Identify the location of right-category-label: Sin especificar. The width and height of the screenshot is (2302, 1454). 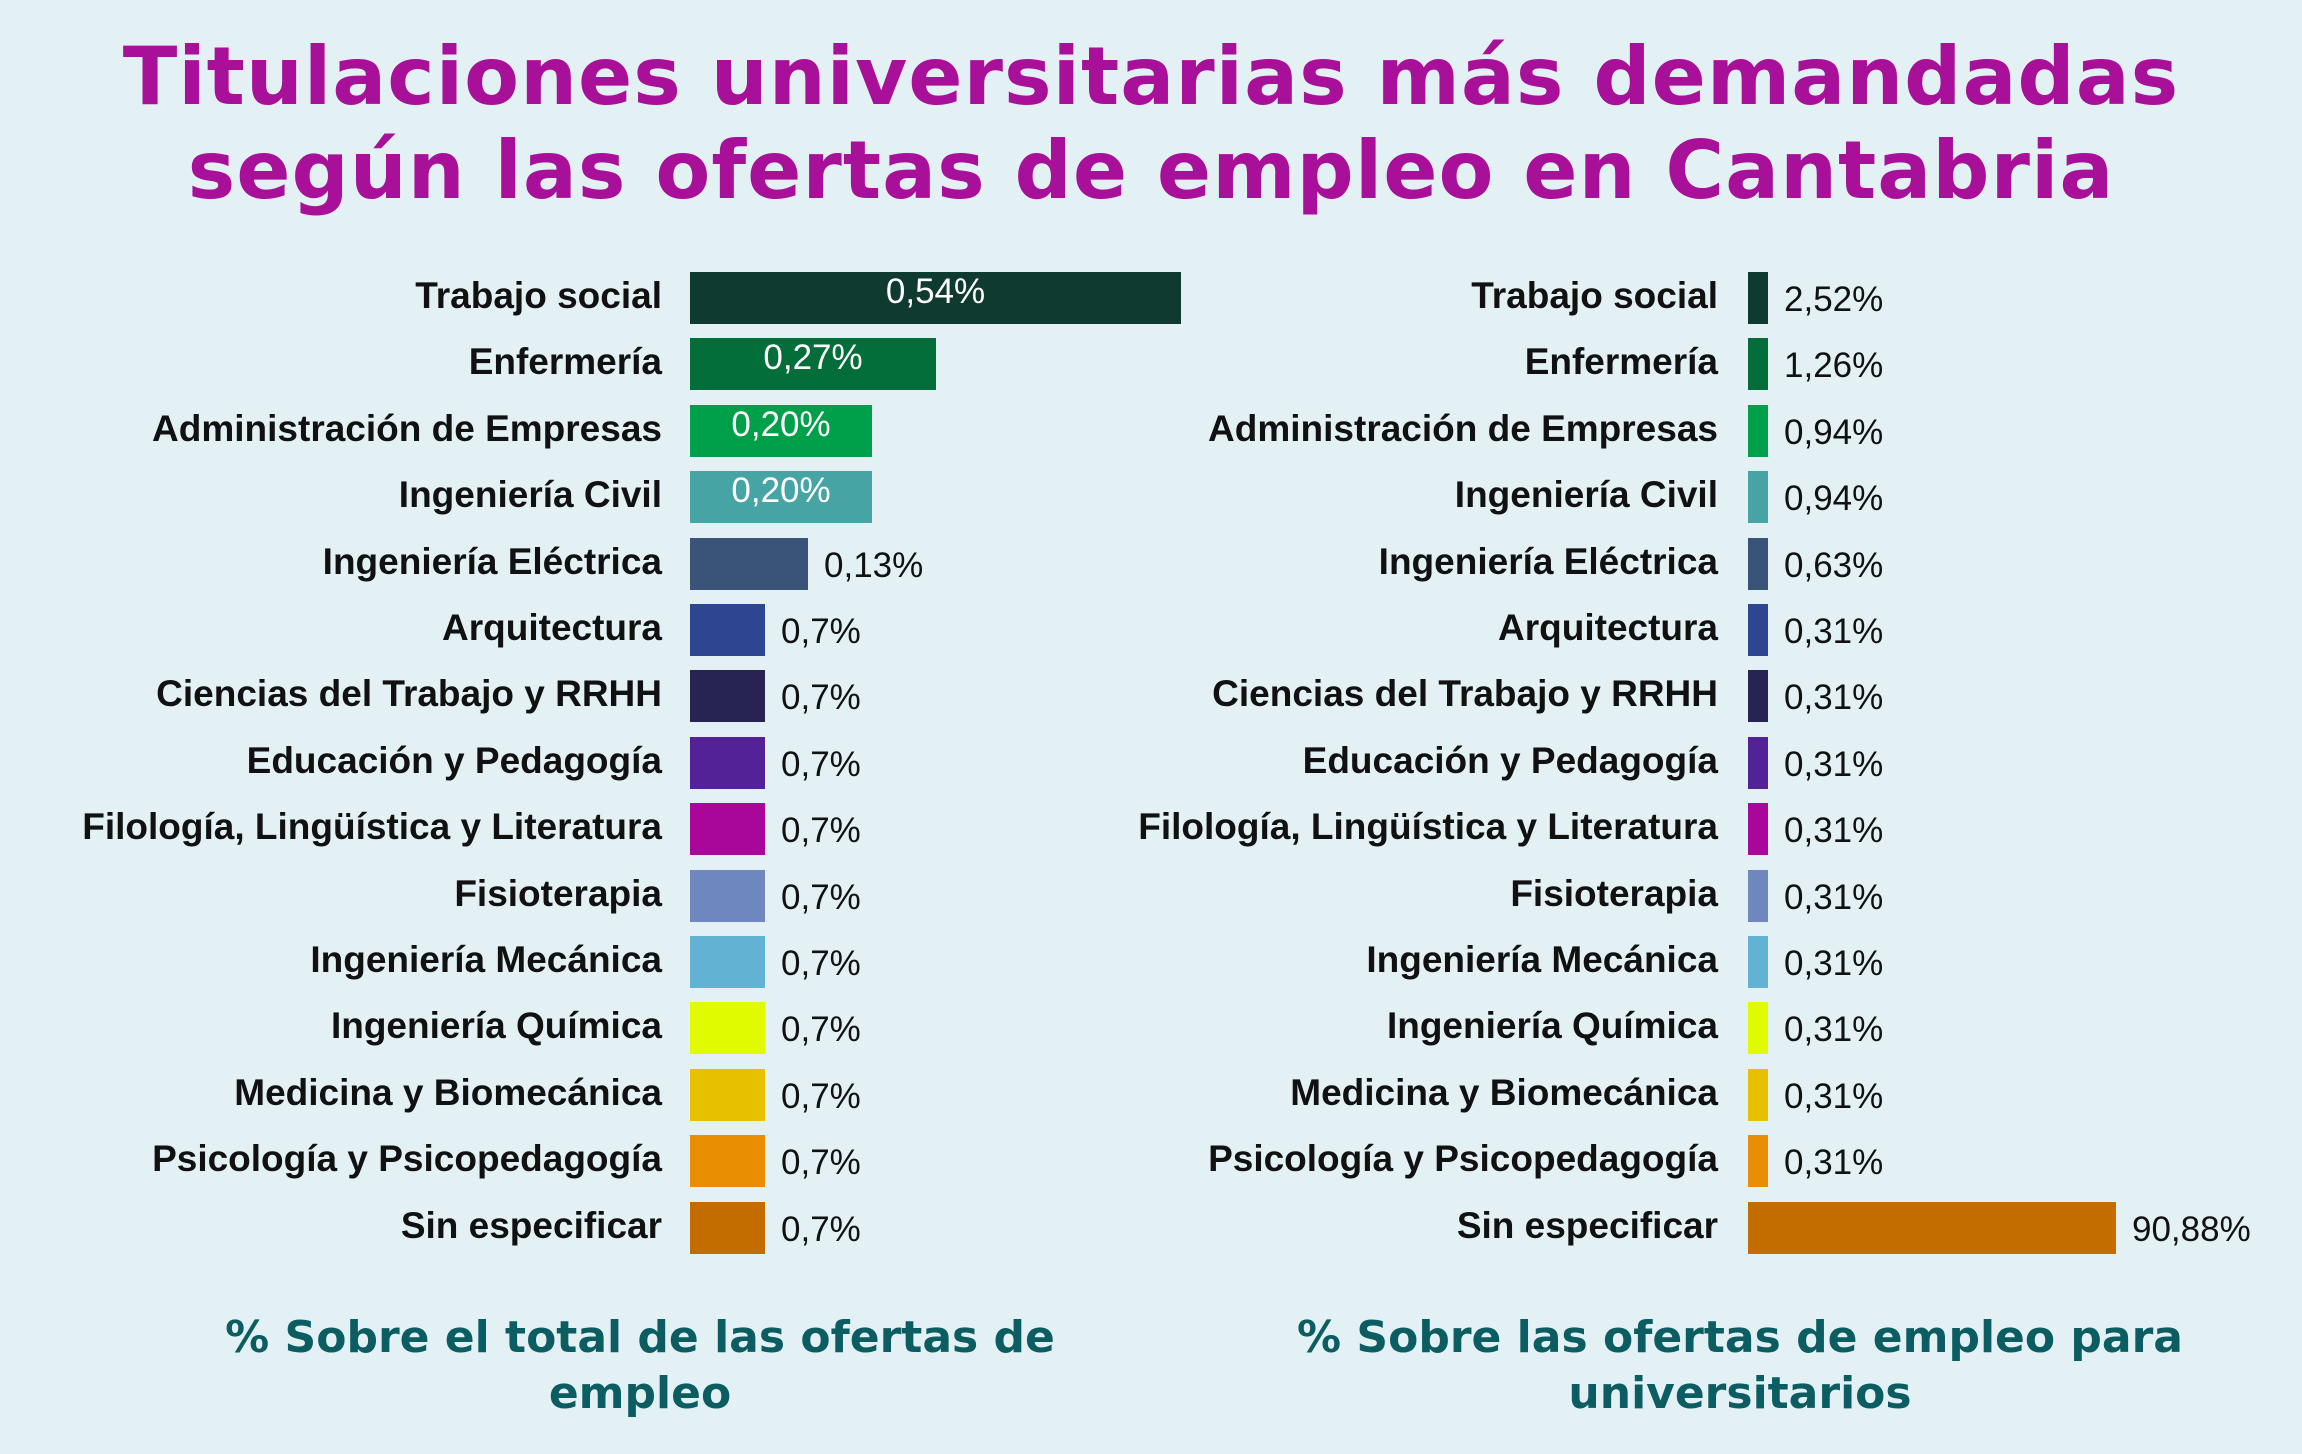
(1587, 1225).